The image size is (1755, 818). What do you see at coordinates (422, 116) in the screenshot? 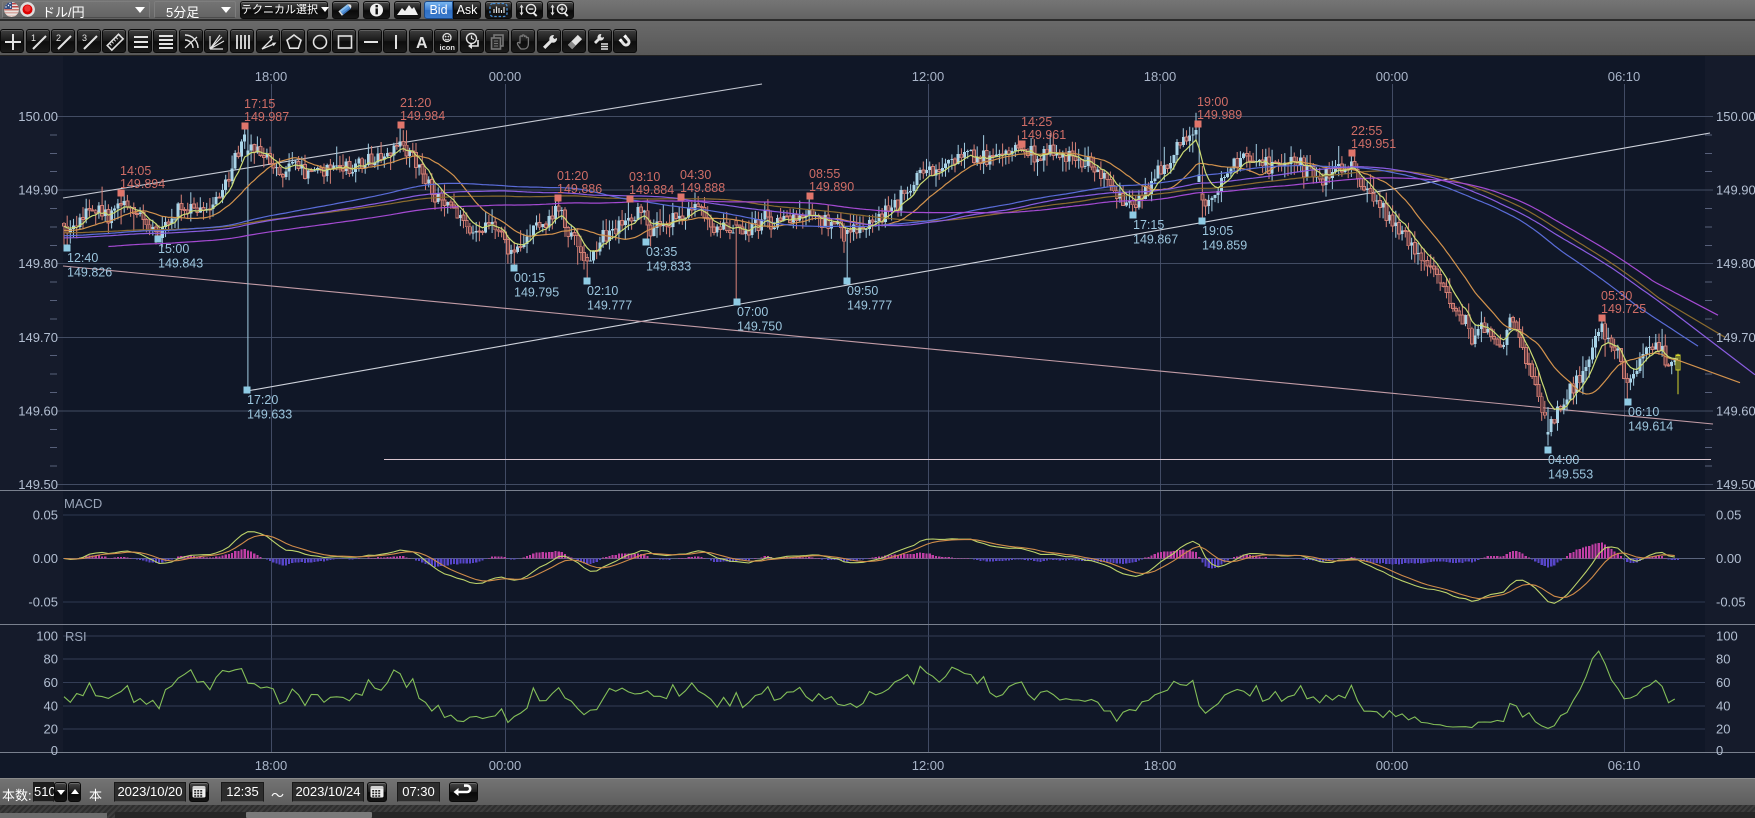
I see `svg-text: 149.984` at bounding box center [422, 116].